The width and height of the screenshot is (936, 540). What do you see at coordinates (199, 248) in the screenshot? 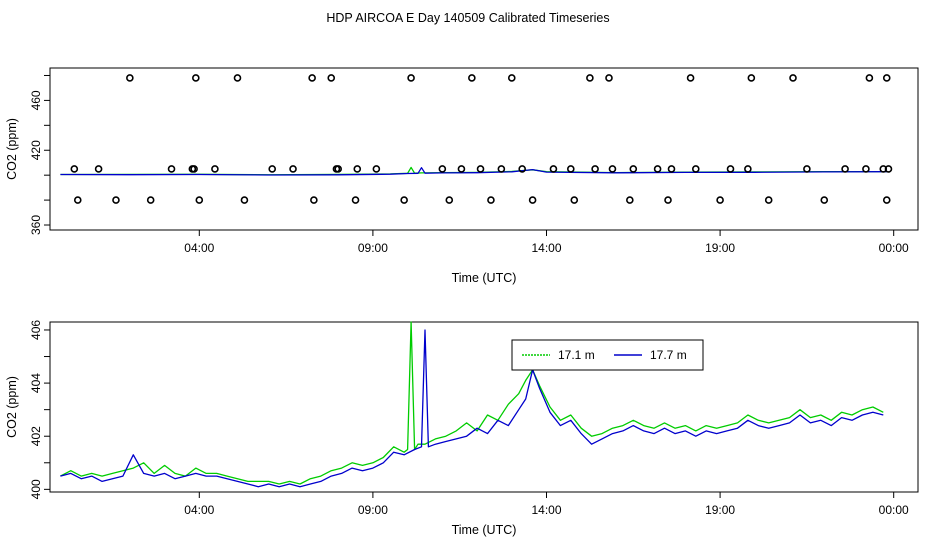
I see `top-x-tick-label: 04:00` at bounding box center [199, 248].